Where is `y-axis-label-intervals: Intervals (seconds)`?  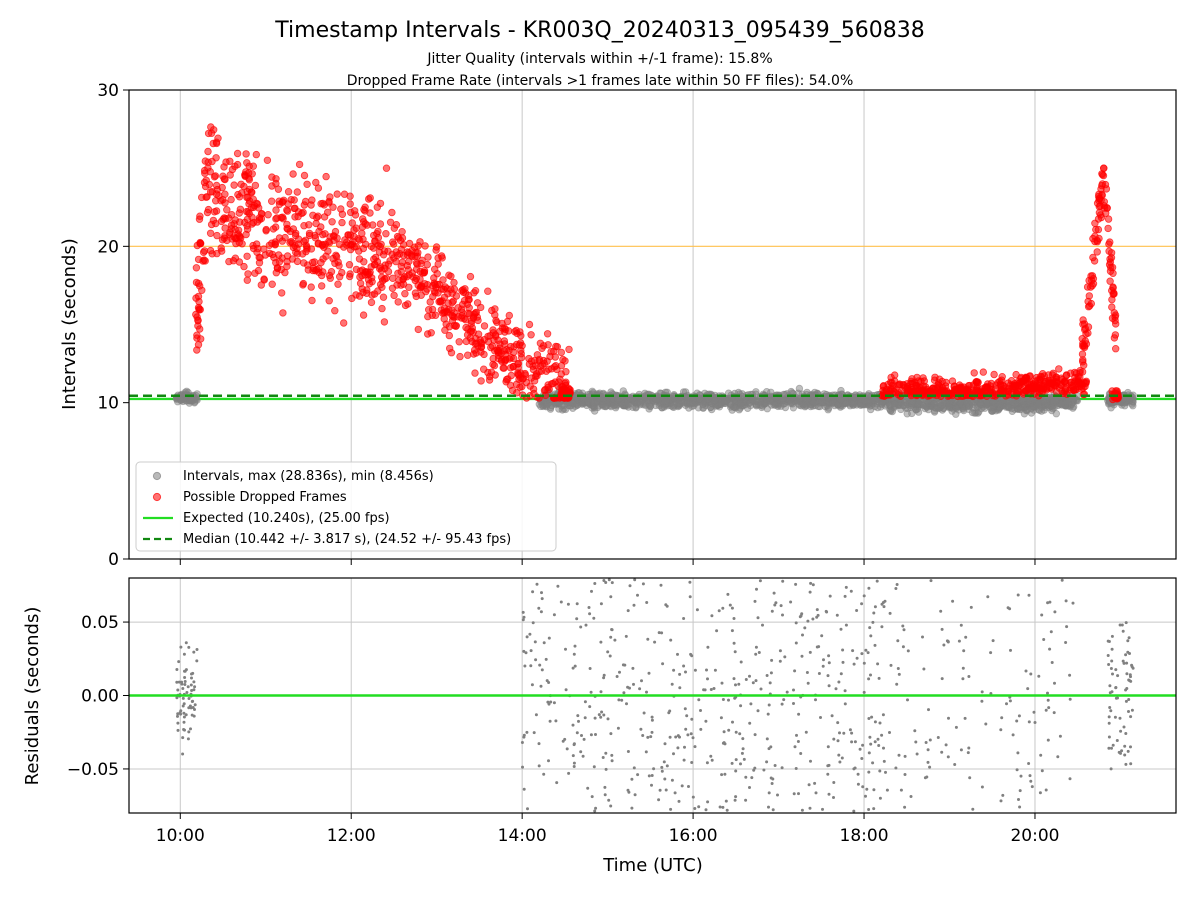
y-axis-label-intervals: Intervals (seconds) is located at coordinates (69, 324).